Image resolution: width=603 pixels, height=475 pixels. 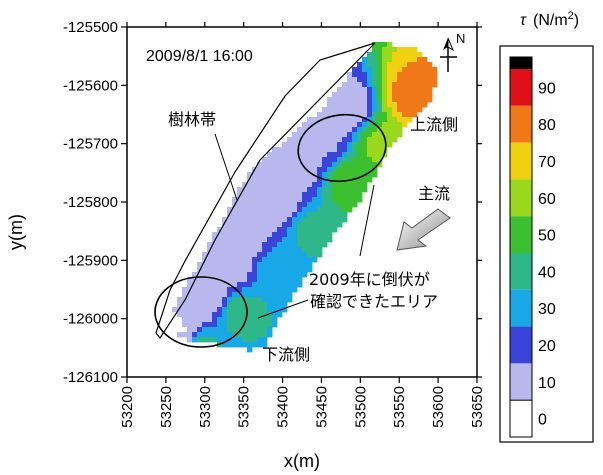 I want to click on x-tick-label: 53450, so click(x=321, y=407).